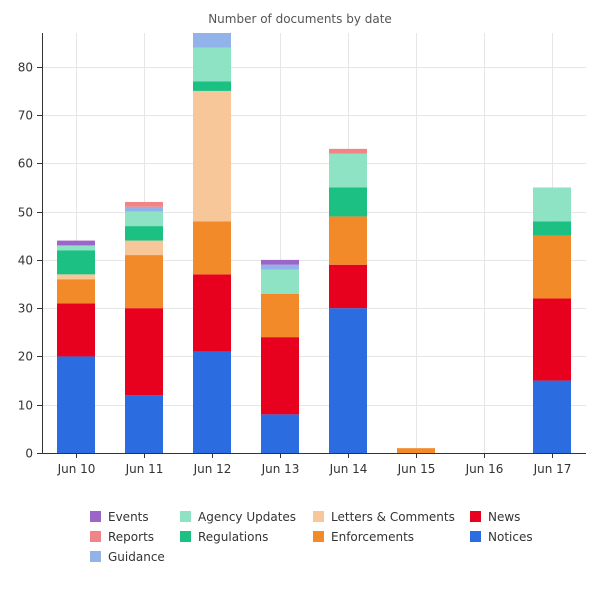 The height and width of the screenshot is (600, 600). I want to click on y-tick-label: 20, so click(25, 357).